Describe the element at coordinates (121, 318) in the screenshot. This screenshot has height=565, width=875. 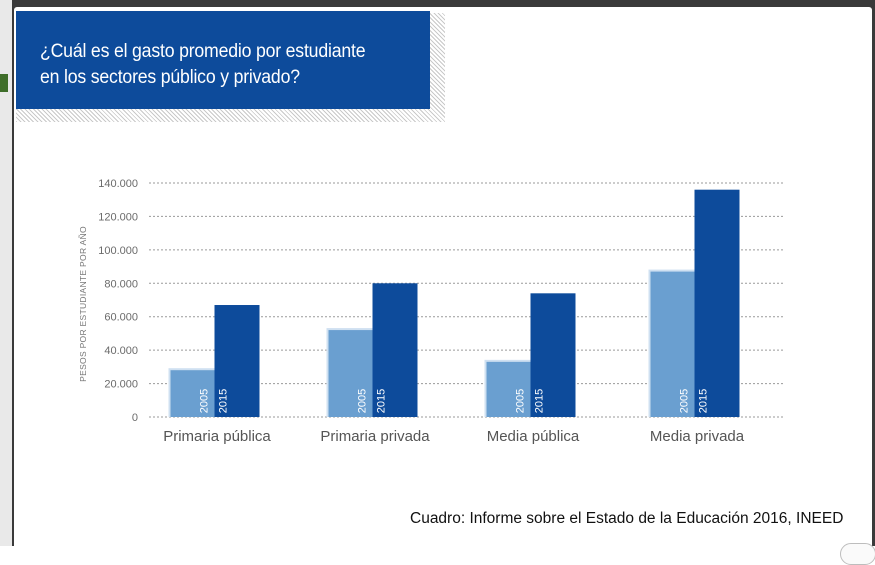
I see `y-tick-label: 60.000` at that location.